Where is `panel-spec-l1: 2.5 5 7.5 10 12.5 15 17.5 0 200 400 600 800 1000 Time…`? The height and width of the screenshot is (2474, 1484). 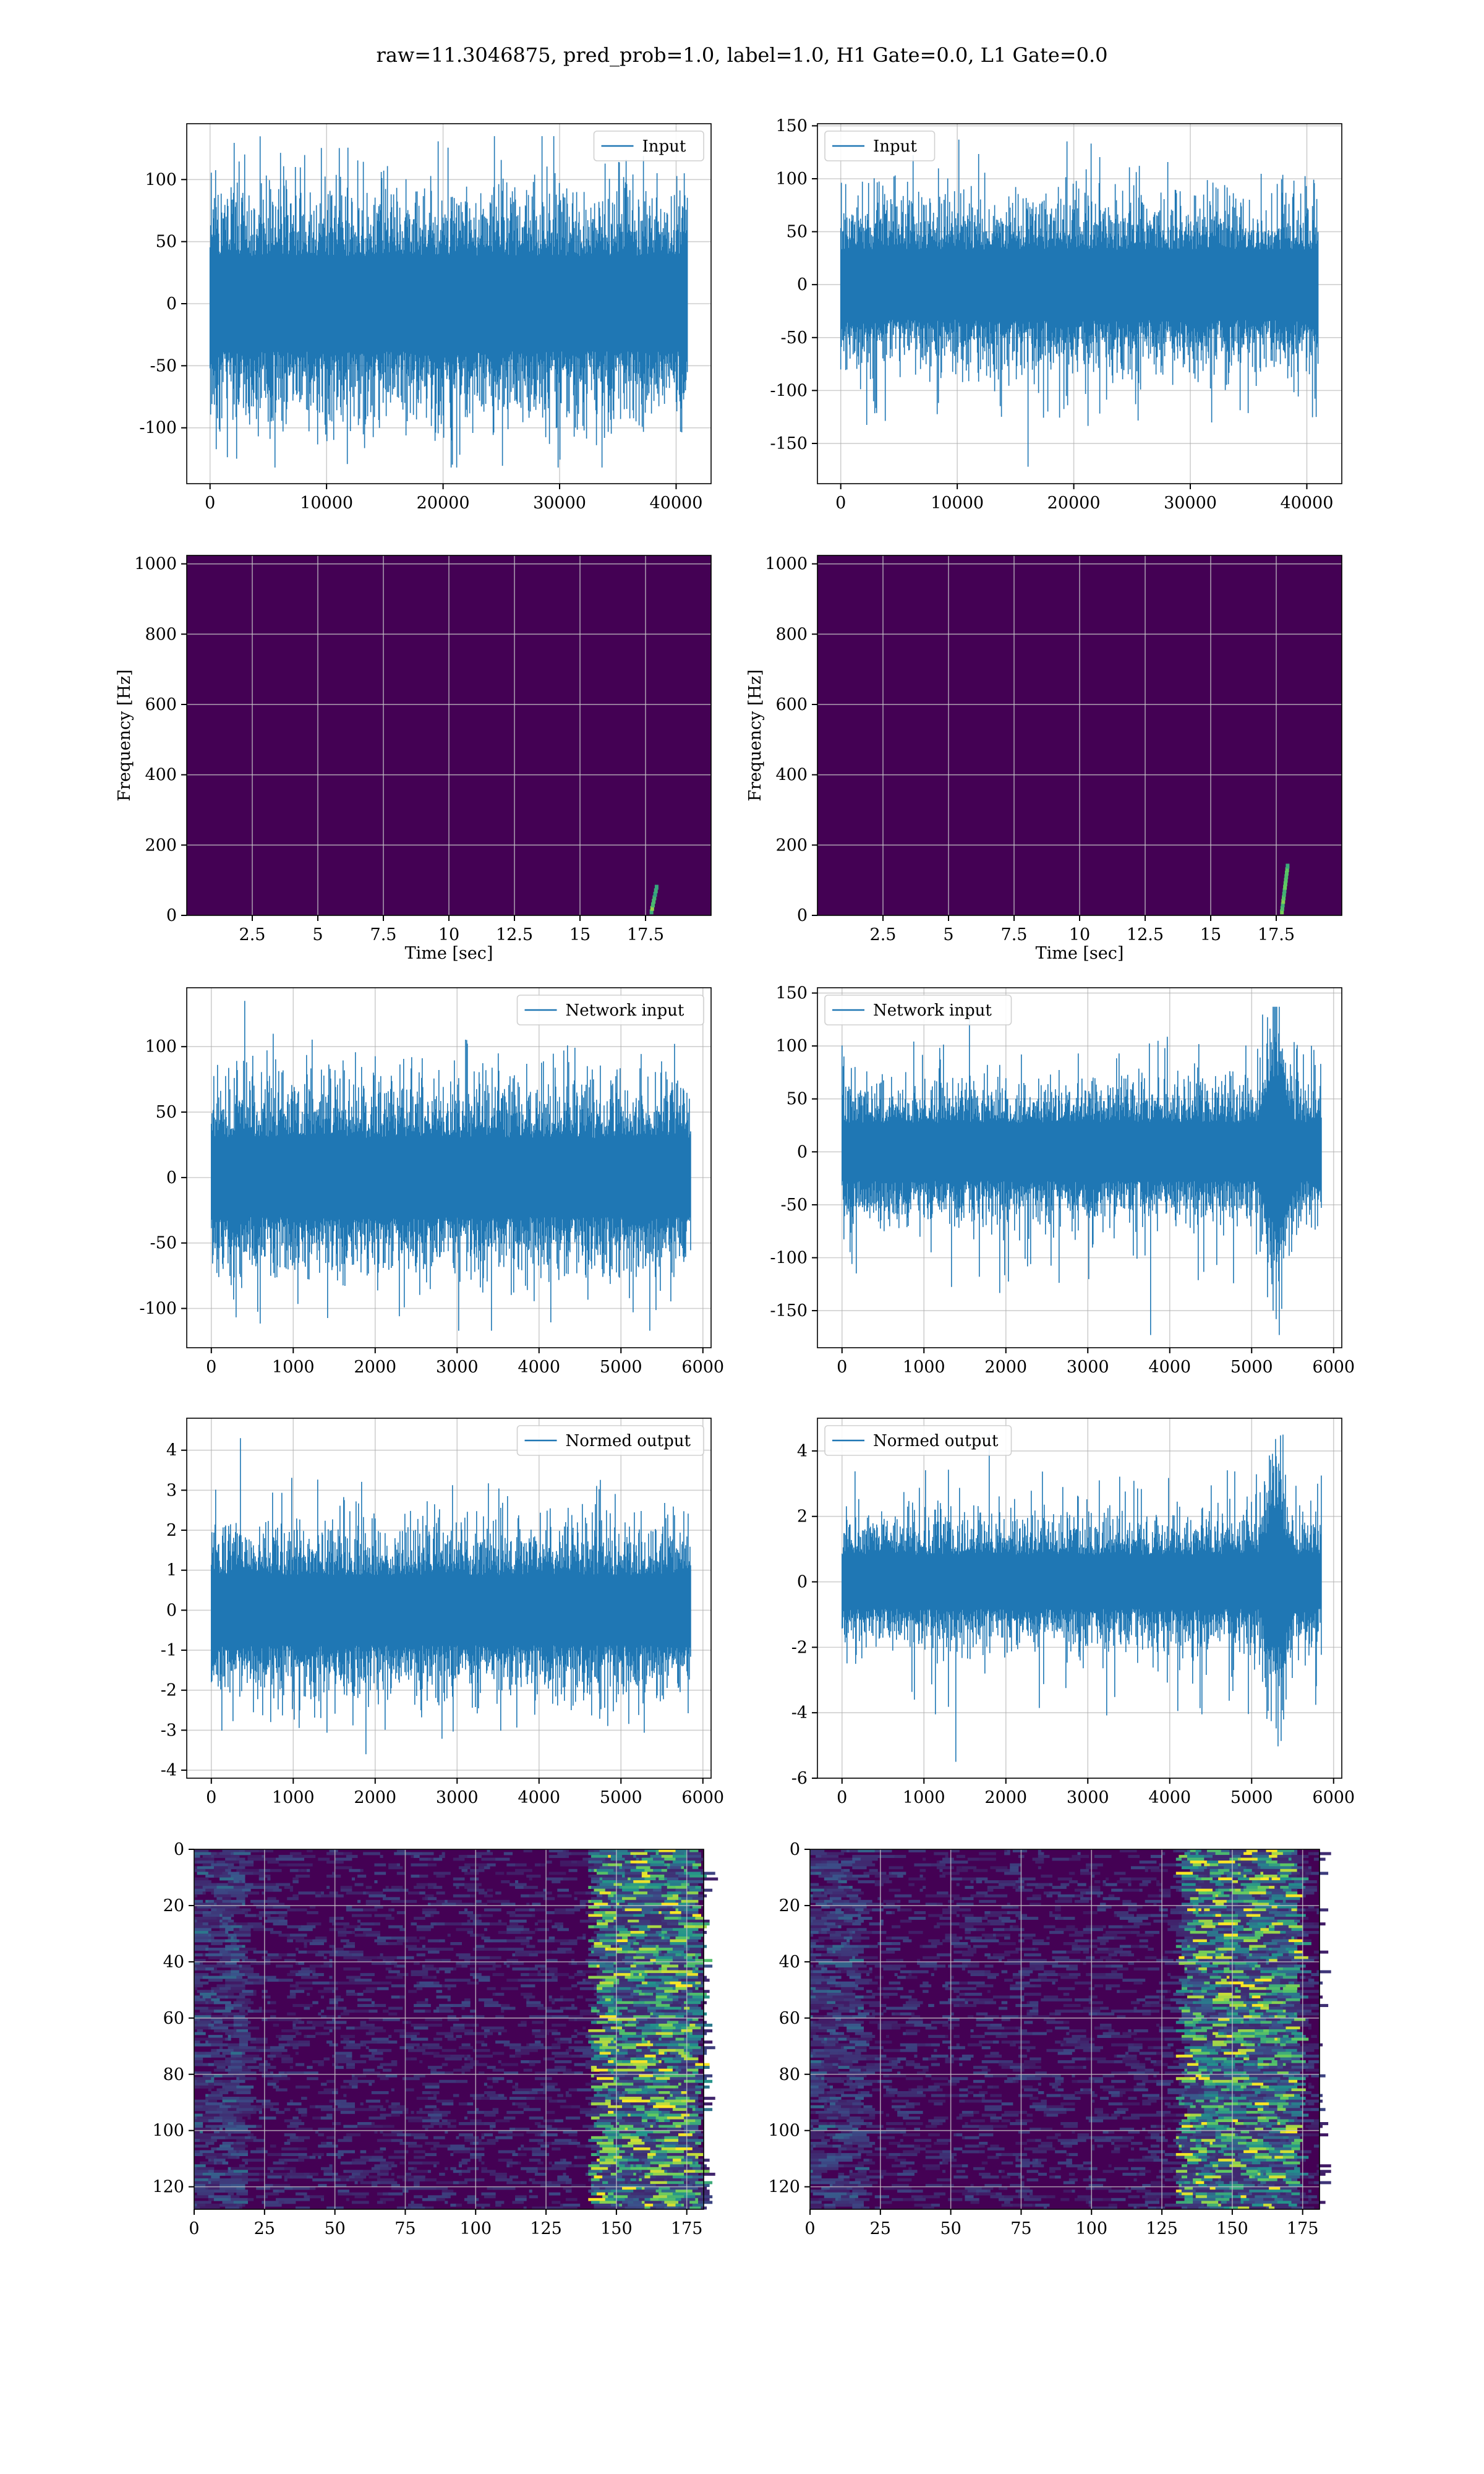
panel-spec-l1: 2.5 5 7.5 10 12.5 15 17.5 0 200 400 600 800 1000 Time… is located at coordinates (1044, 759).